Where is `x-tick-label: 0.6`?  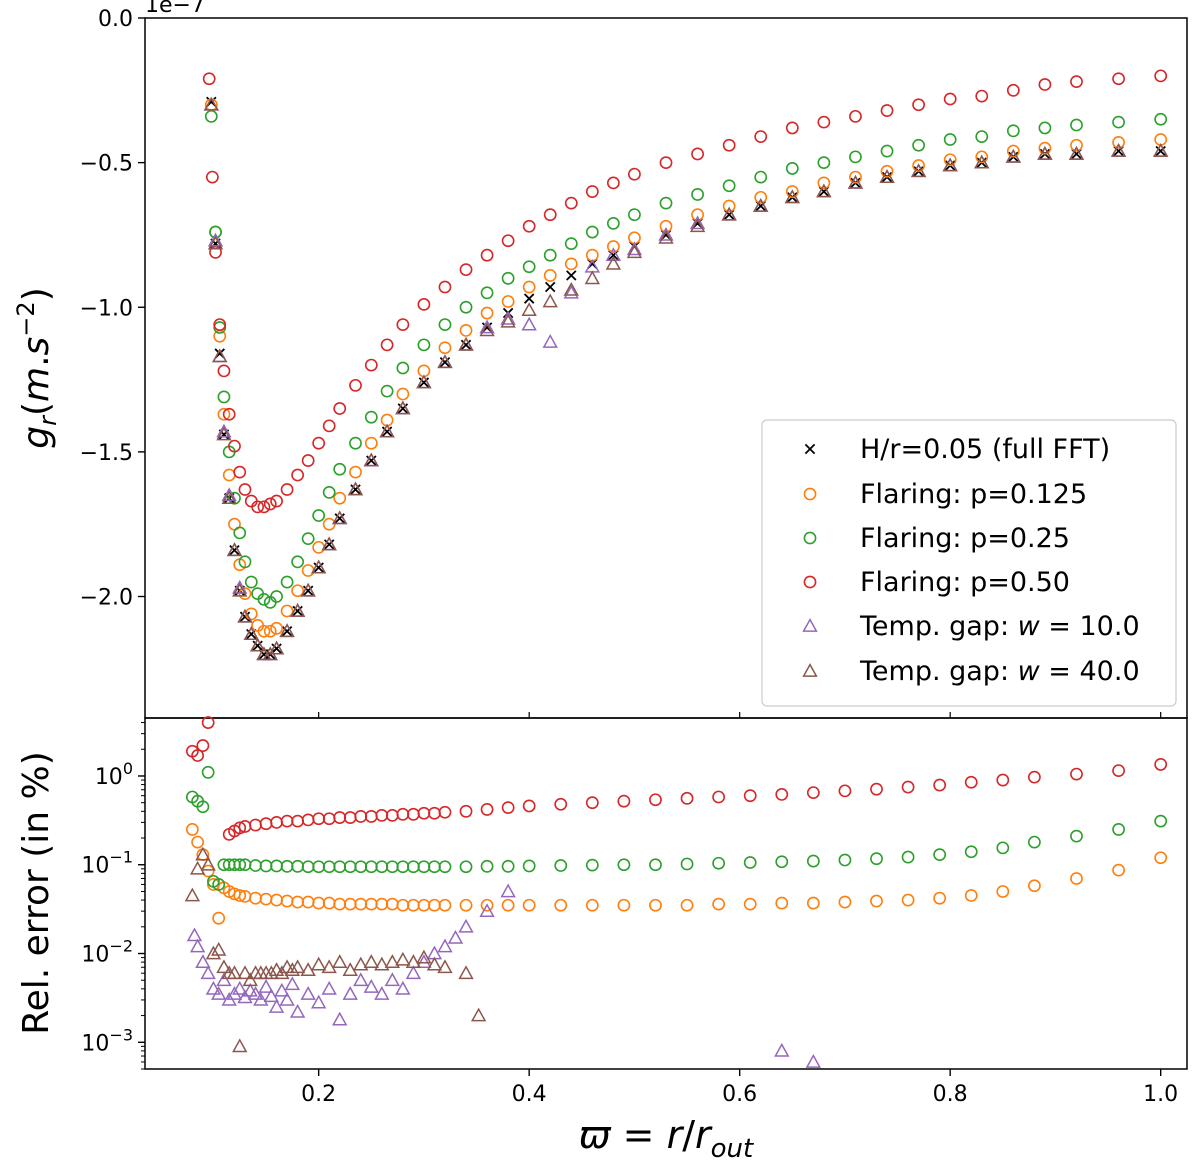
x-tick-label: 0.6 is located at coordinates (739, 1094).